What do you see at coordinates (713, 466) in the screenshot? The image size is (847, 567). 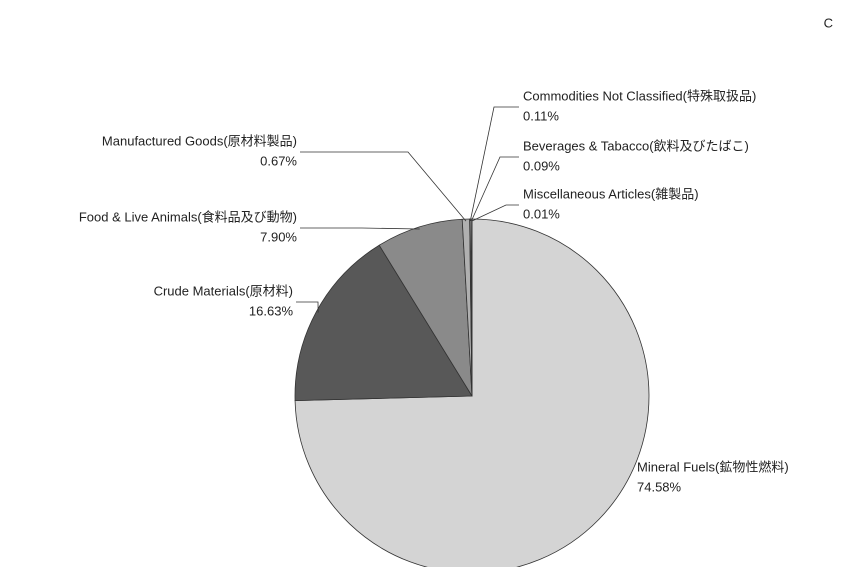 I see `slice-label: Mineral Fuels(鉱物性燃料)` at bounding box center [713, 466].